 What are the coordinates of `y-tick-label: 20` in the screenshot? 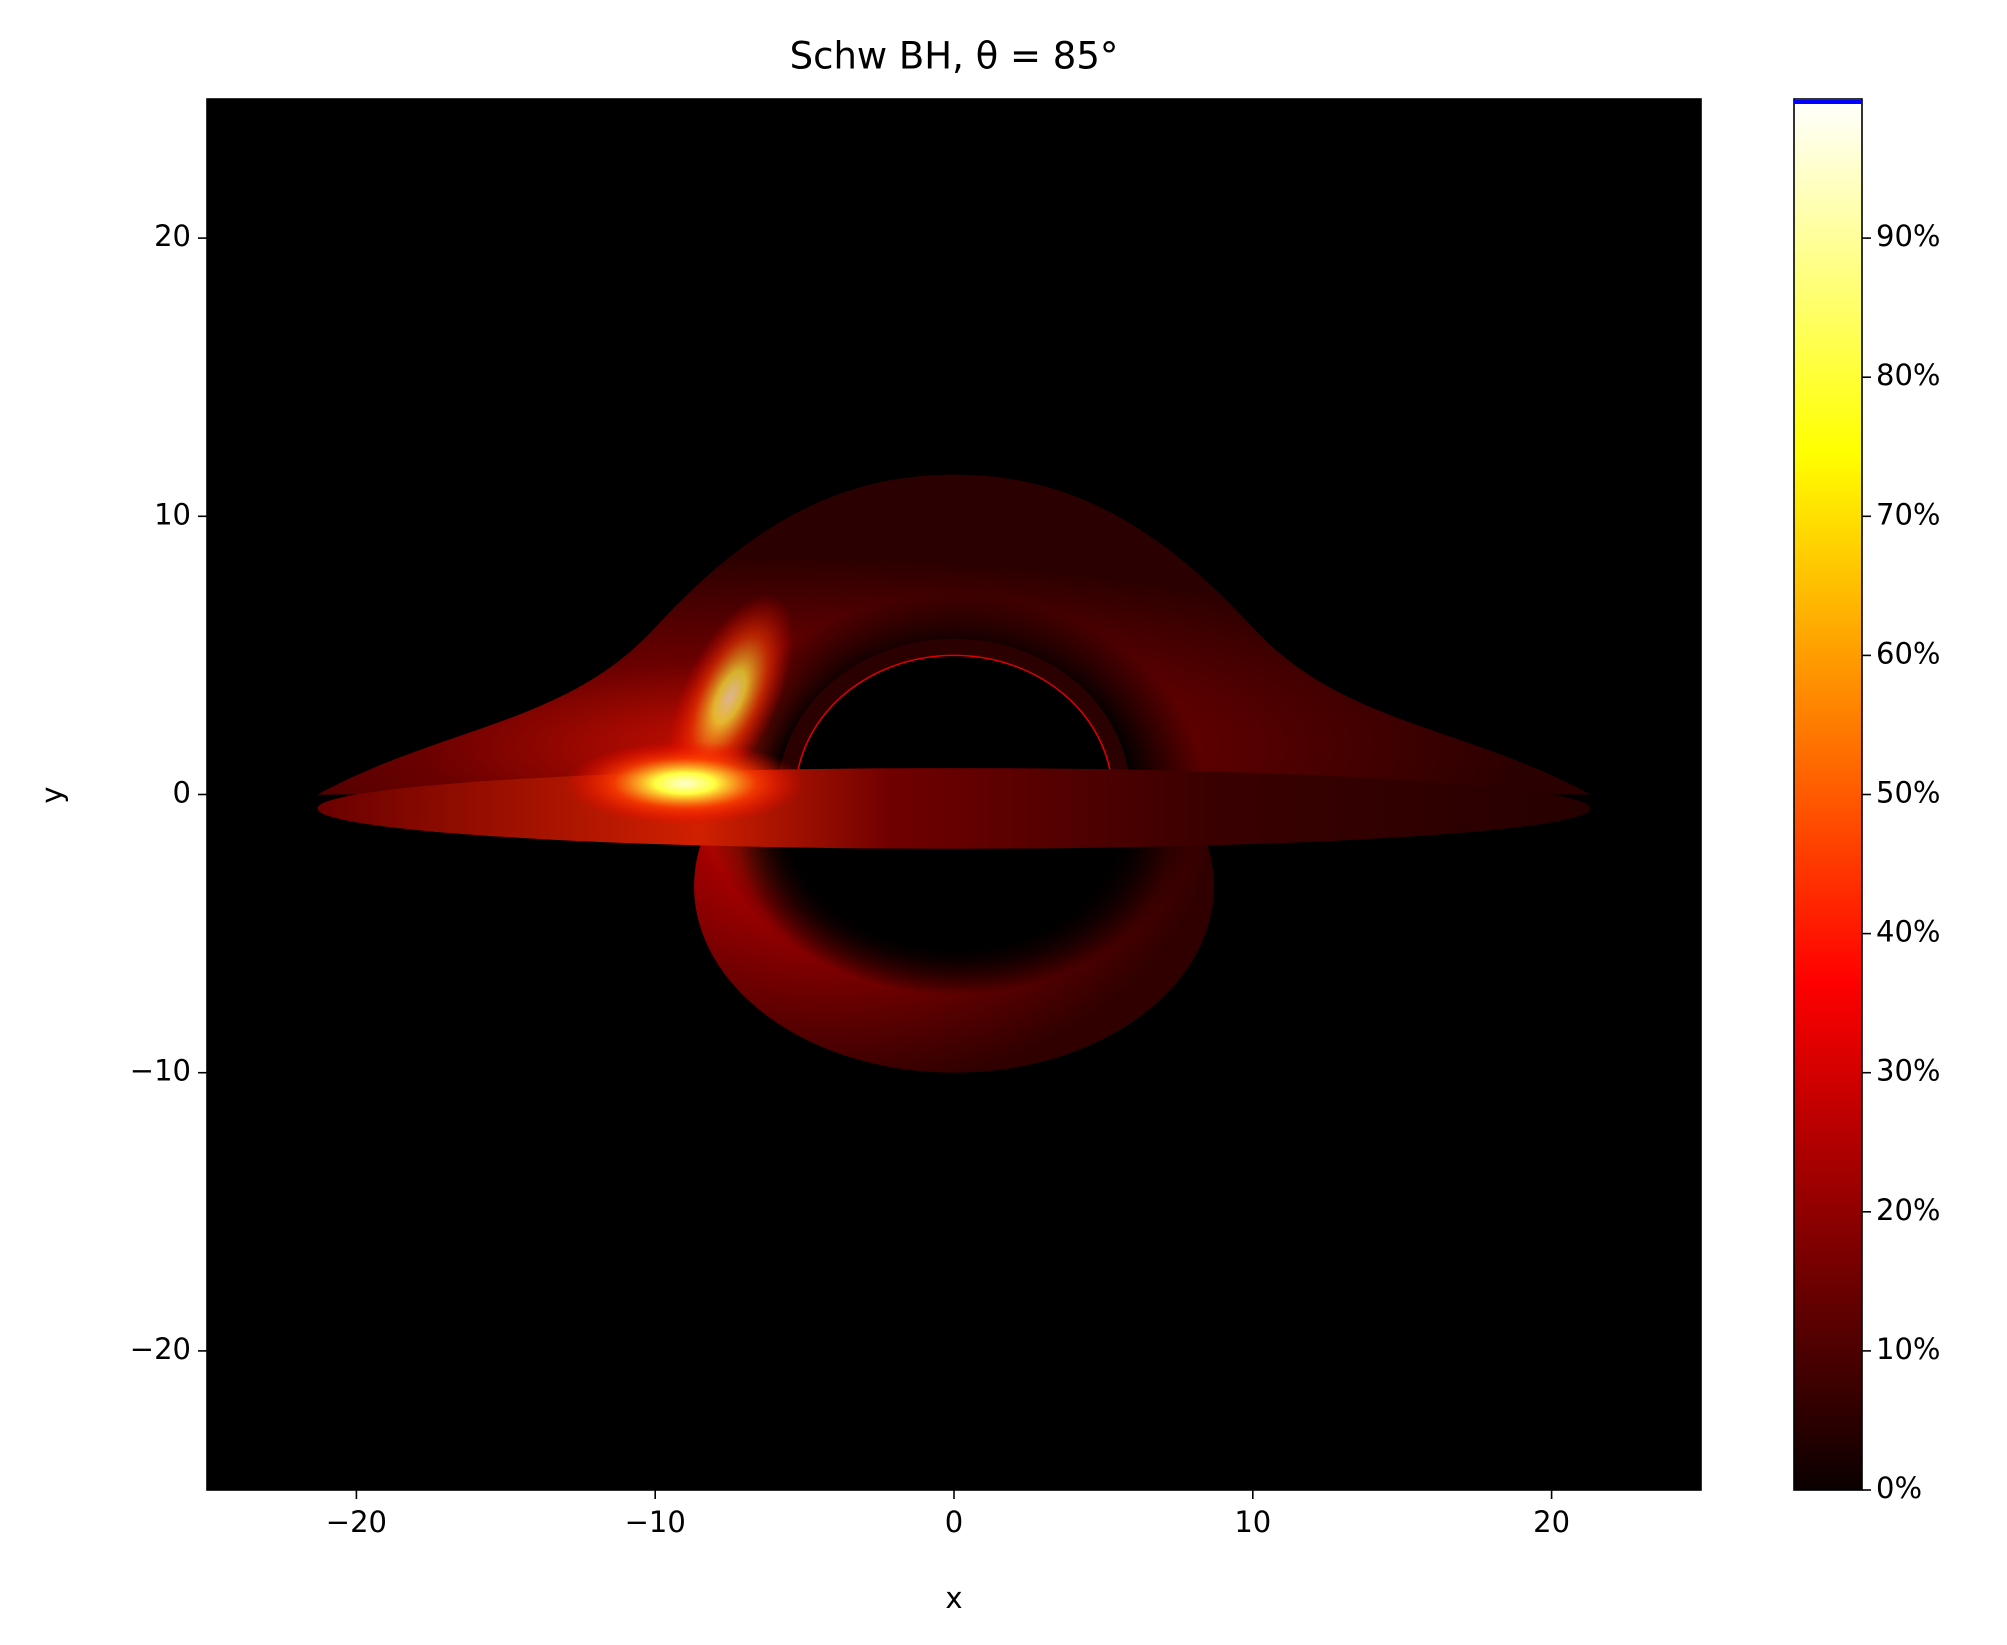 It's located at (172, 236).